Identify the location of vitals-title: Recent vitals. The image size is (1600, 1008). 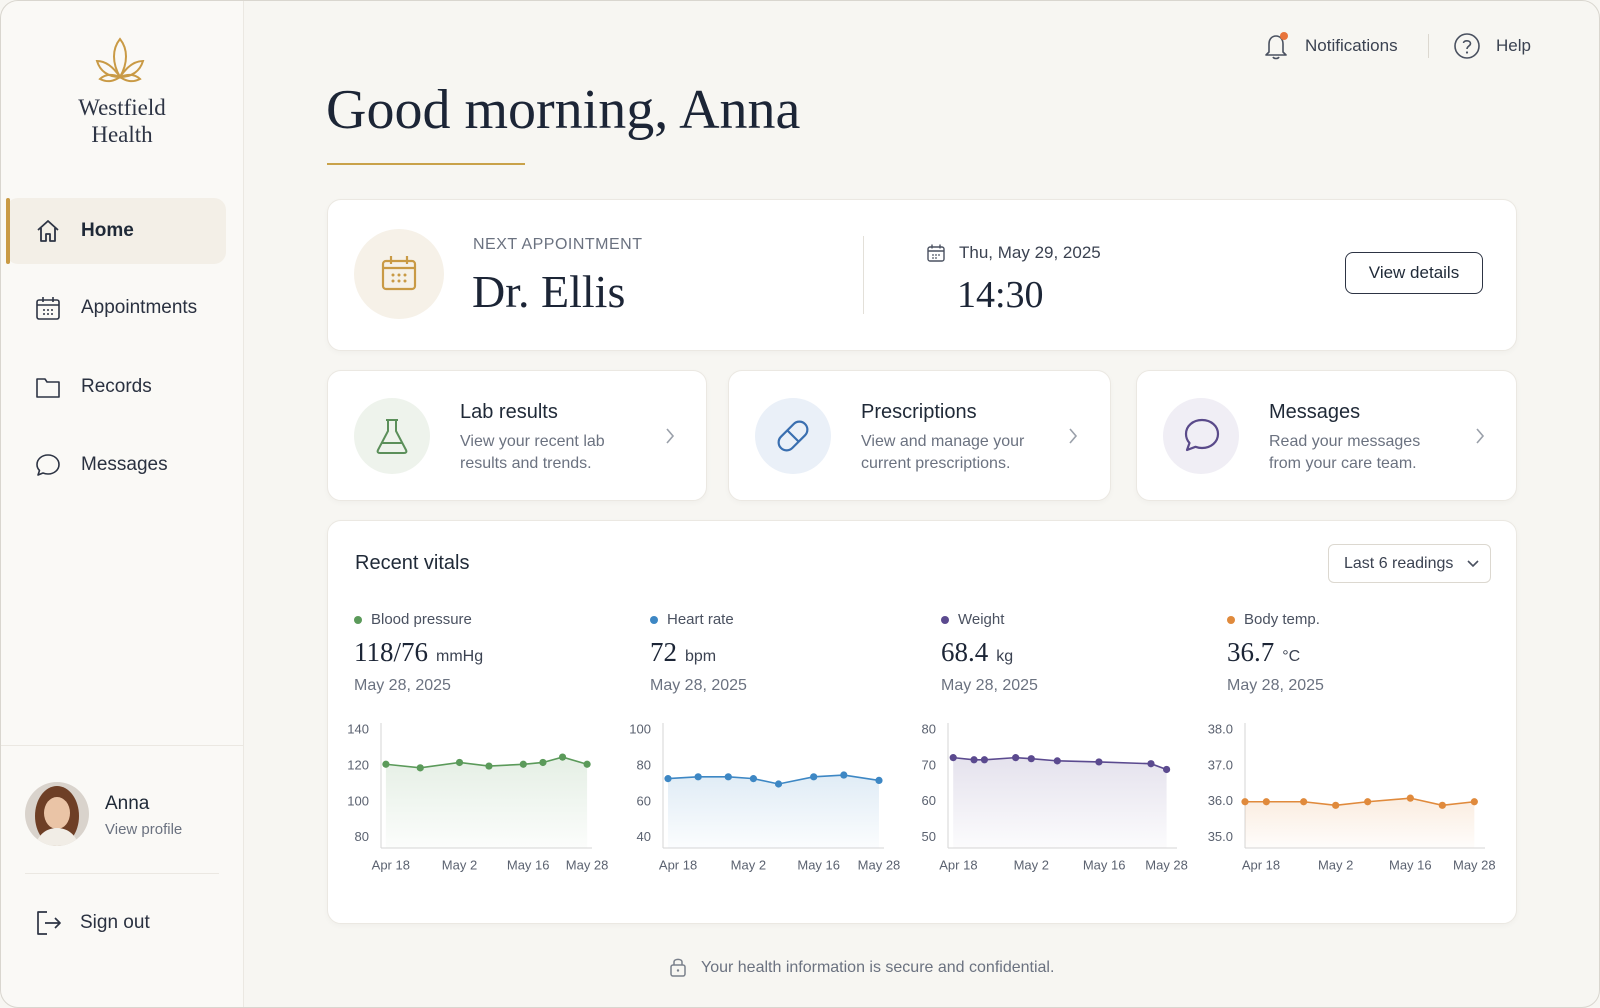
(412, 563).